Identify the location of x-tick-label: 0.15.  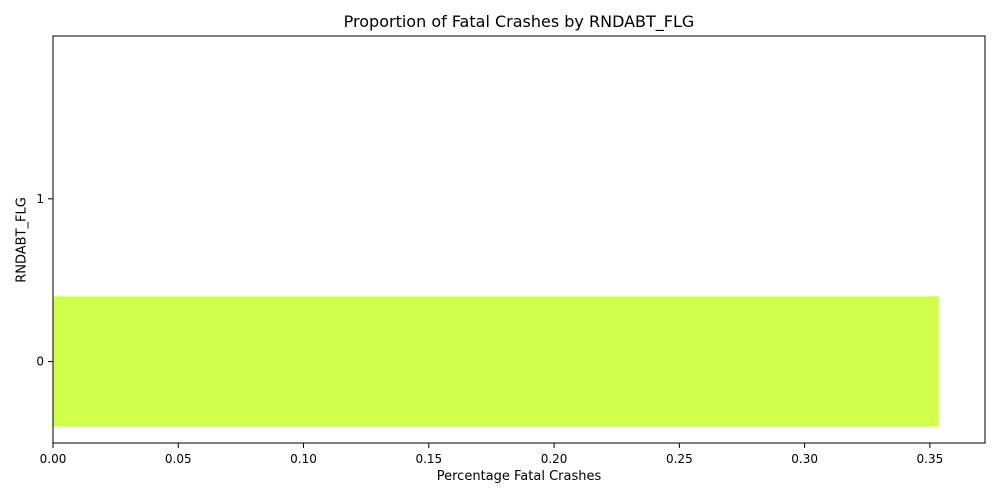
(428, 459).